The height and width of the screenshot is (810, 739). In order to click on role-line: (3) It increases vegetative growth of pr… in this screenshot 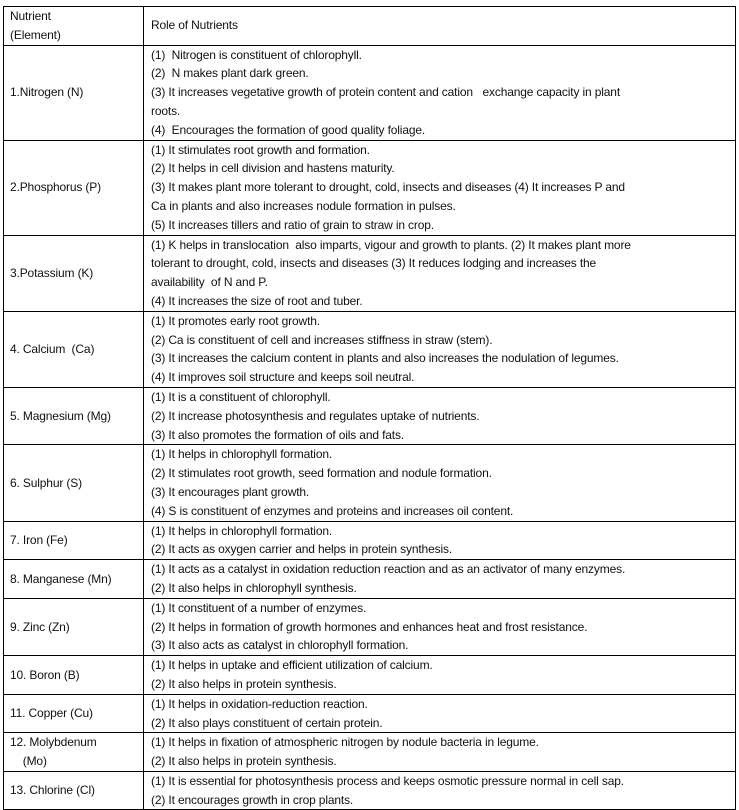, I will do `click(386, 92)`.